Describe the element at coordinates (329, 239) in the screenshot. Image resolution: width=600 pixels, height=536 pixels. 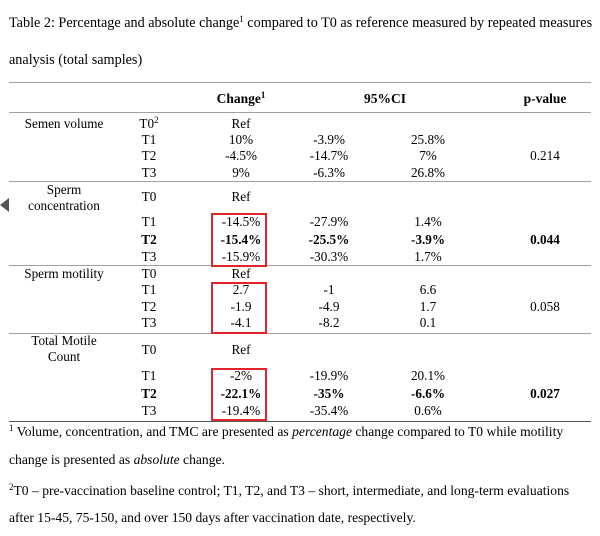
I see `ci-lower: -25.5%` at that location.